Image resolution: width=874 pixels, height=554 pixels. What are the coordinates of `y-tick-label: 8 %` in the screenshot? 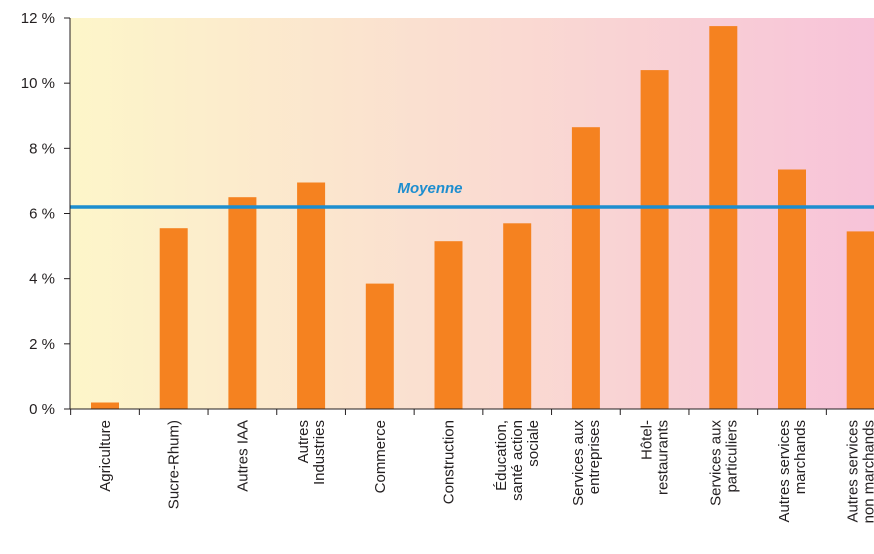 It's located at (42, 148).